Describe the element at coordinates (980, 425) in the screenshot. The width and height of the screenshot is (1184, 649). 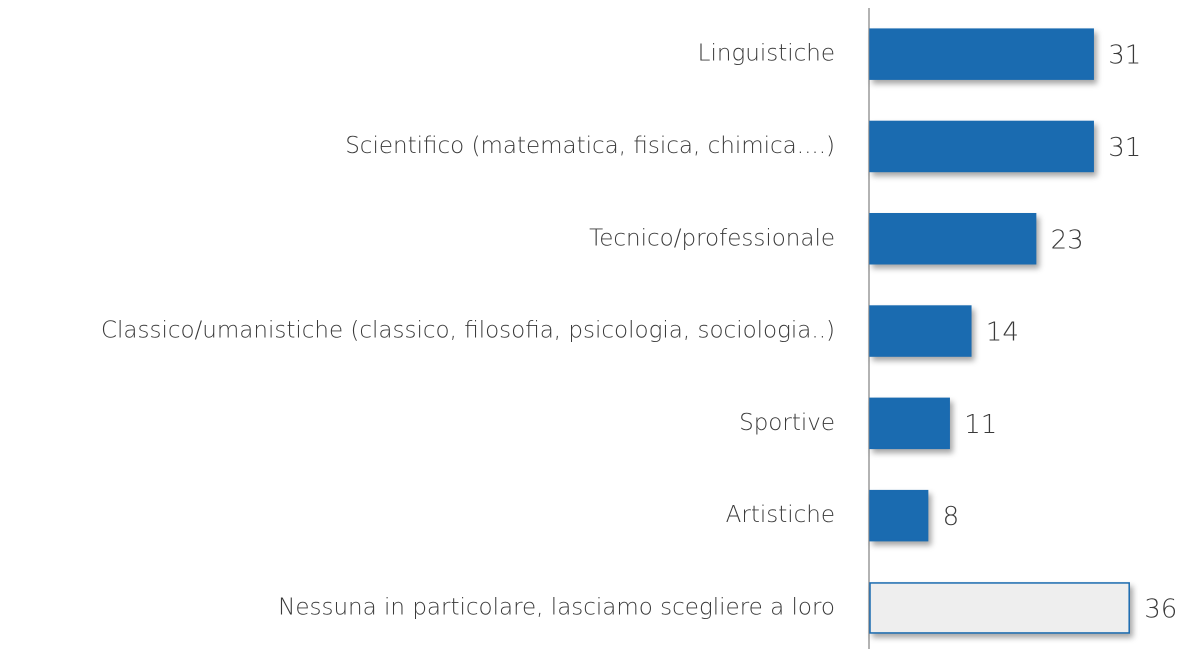
I see `value-label: 11` at that location.